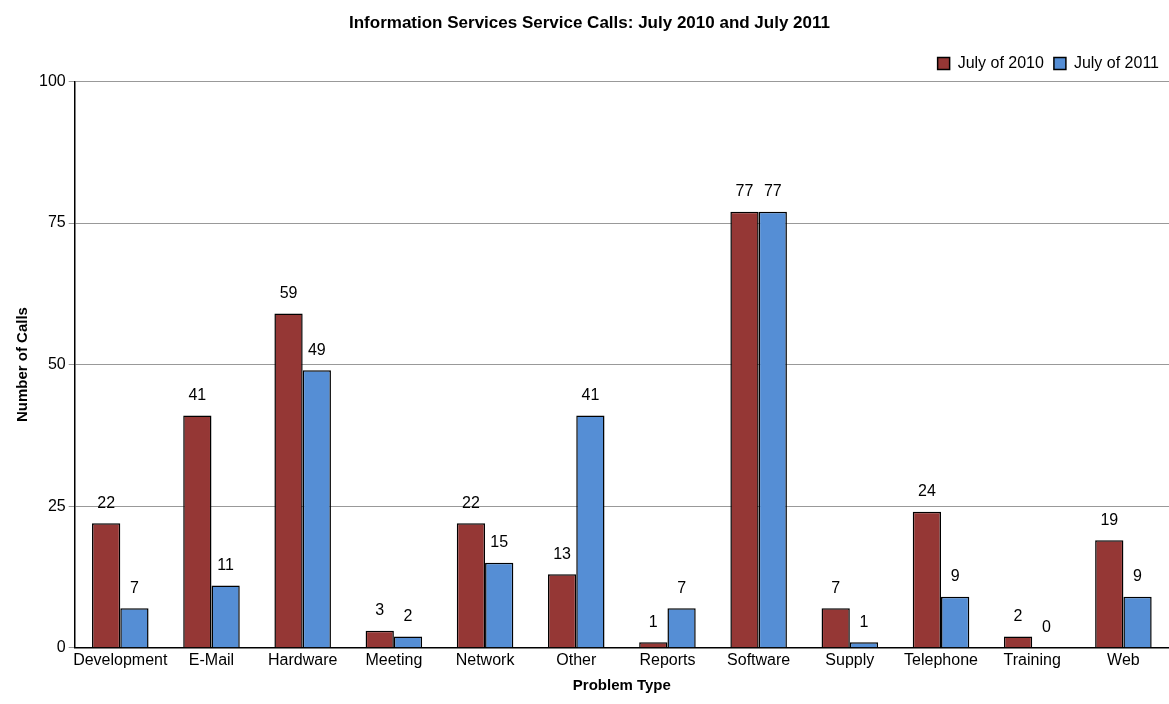 The height and width of the screenshot is (704, 1169). Describe the element at coordinates (1116, 62) in the screenshot. I see `legend-label: July of 2011` at that location.